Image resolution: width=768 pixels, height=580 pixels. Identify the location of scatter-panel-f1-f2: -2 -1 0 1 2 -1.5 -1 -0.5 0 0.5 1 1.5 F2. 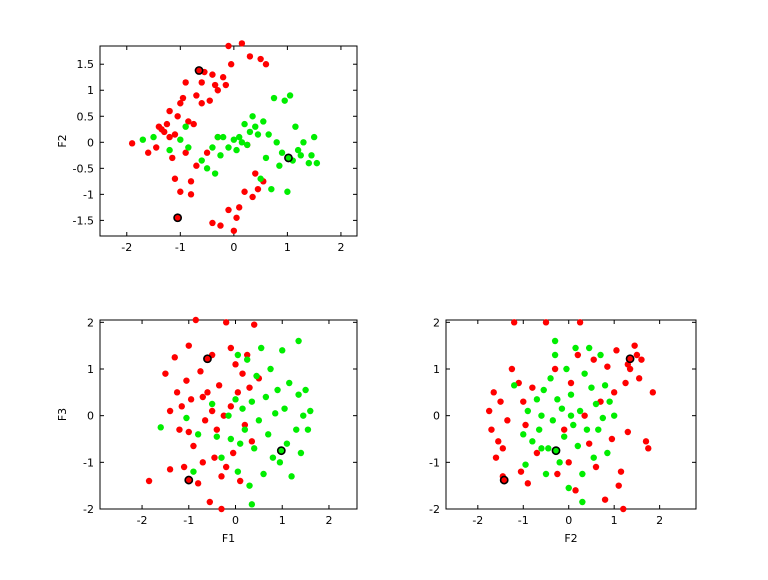
(207, 147).